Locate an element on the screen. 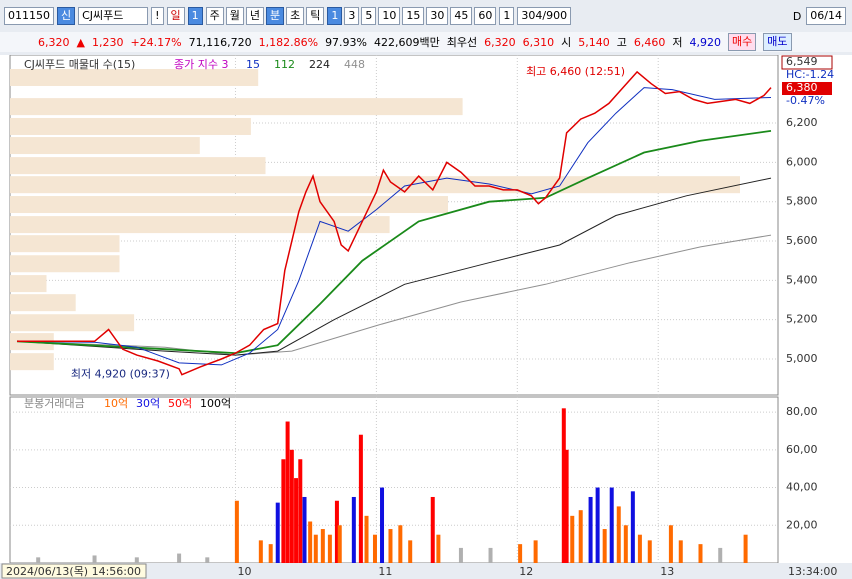 Image resolution: width=852 pixels, height=579 pixels. y-tick-label: 6,200 is located at coordinates (802, 122).